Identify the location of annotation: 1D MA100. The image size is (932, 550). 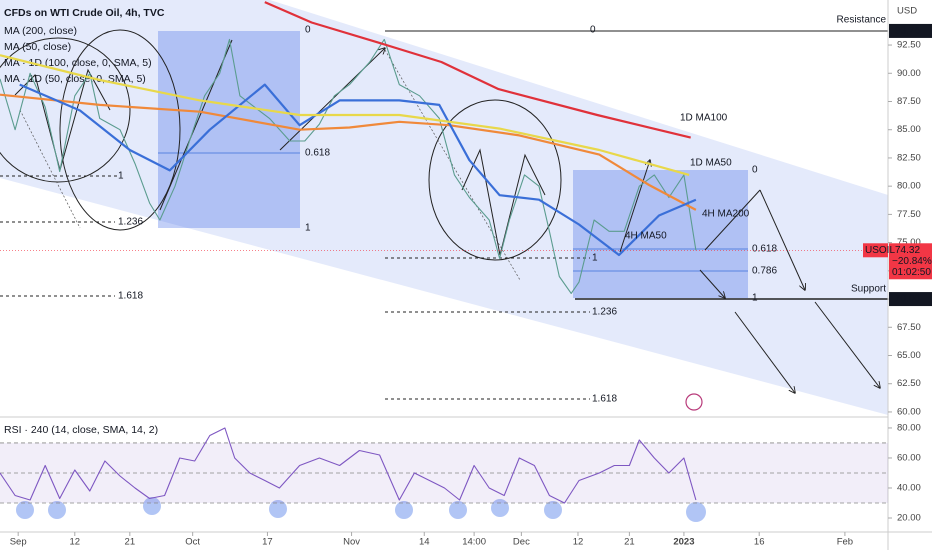
(704, 118).